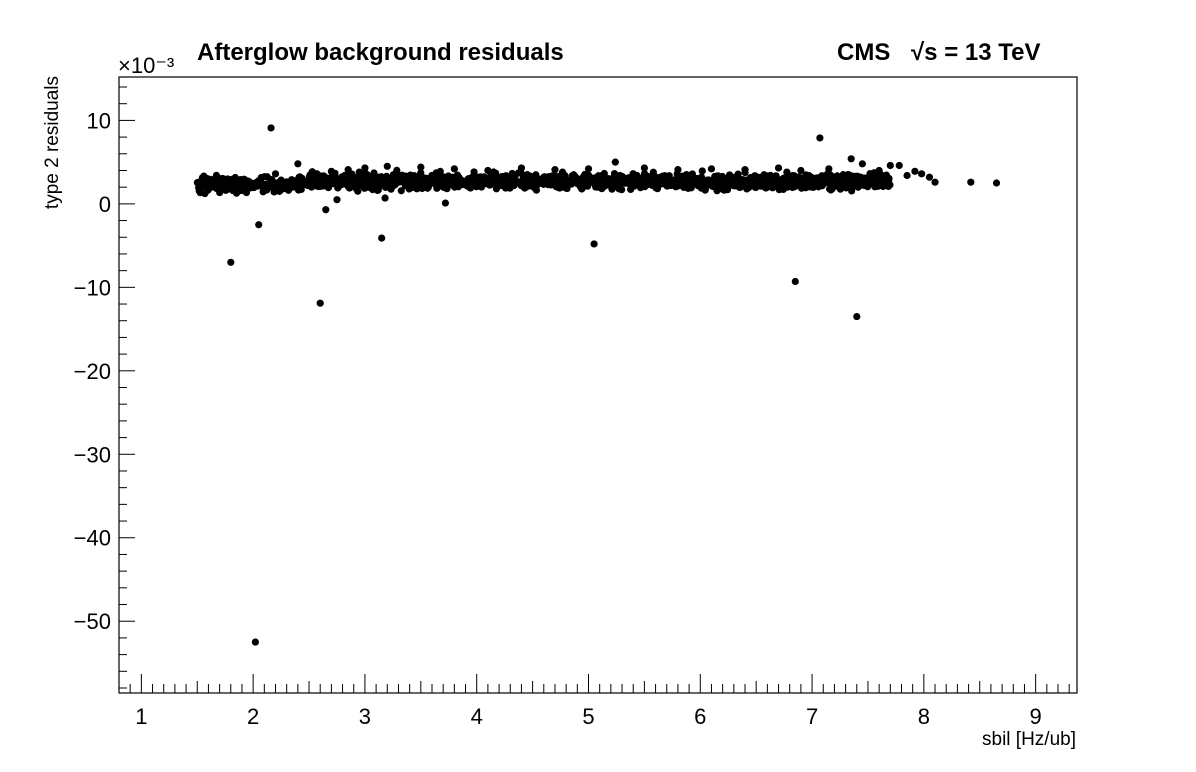 The image size is (1196, 772). What do you see at coordinates (92, 454) in the screenshot?
I see `y-tick-label: −30` at bounding box center [92, 454].